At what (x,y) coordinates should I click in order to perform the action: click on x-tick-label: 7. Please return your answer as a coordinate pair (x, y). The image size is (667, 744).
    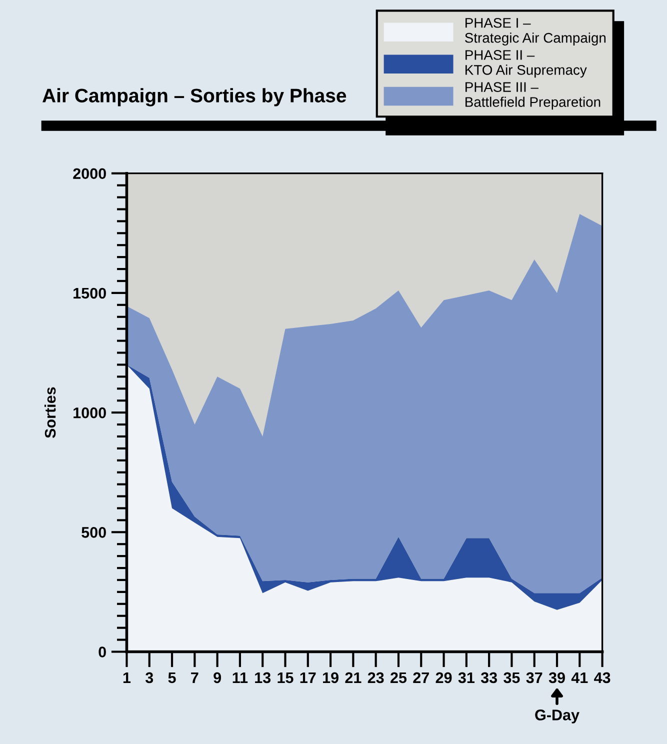
    Looking at the image, I should click on (194, 677).